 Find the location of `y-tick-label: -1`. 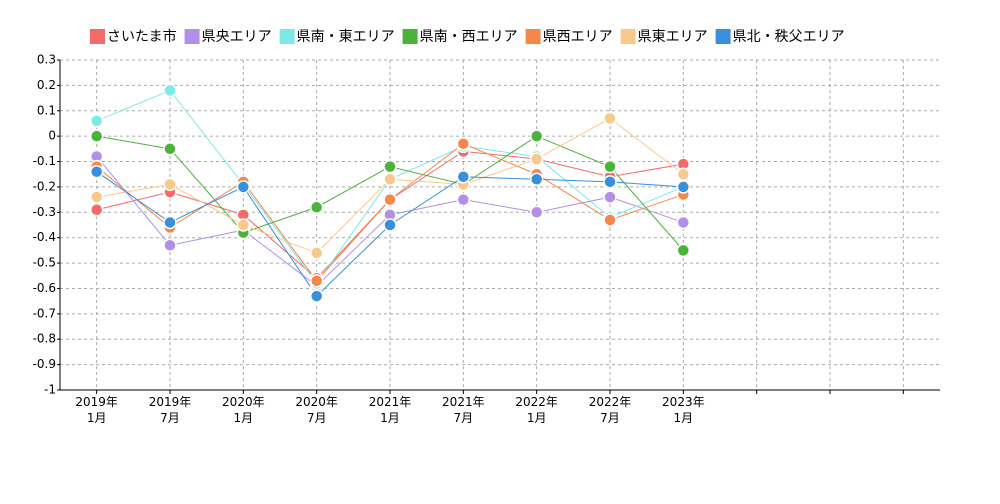

y-tick-label: -1 is located at coordinates (50, 390).